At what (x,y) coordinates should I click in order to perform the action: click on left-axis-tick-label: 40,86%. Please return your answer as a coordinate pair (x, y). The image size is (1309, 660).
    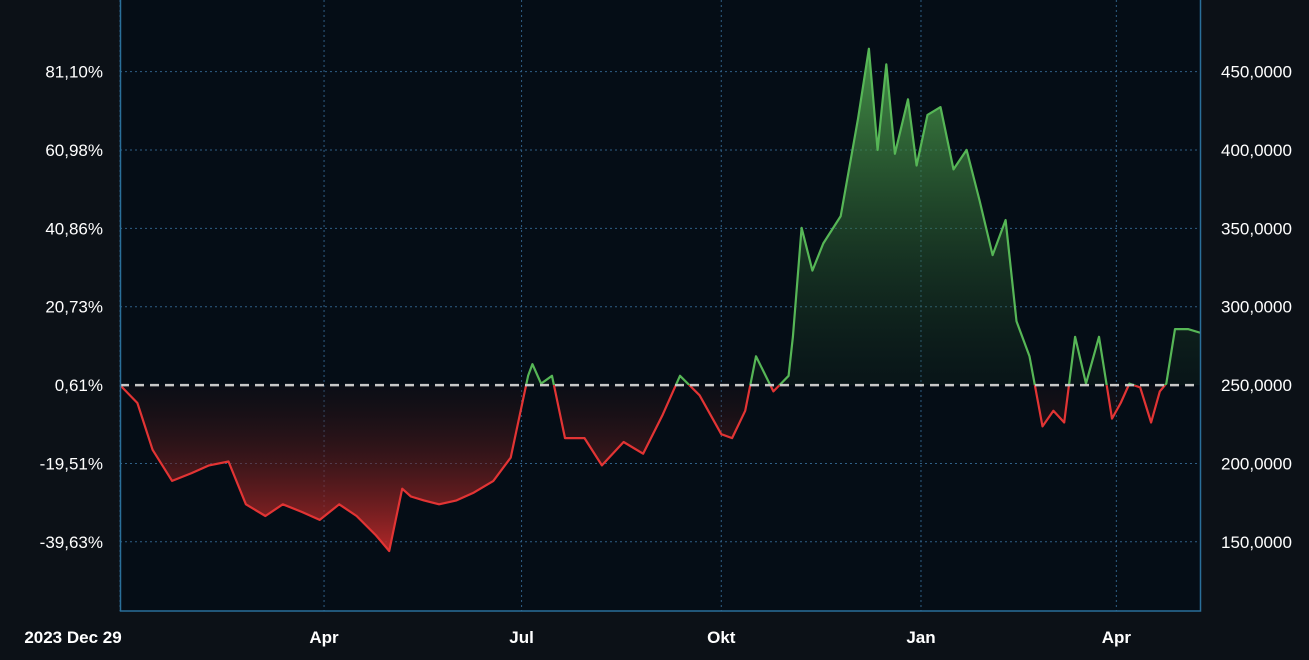
    Looking at the image, I should click on (74, 228).